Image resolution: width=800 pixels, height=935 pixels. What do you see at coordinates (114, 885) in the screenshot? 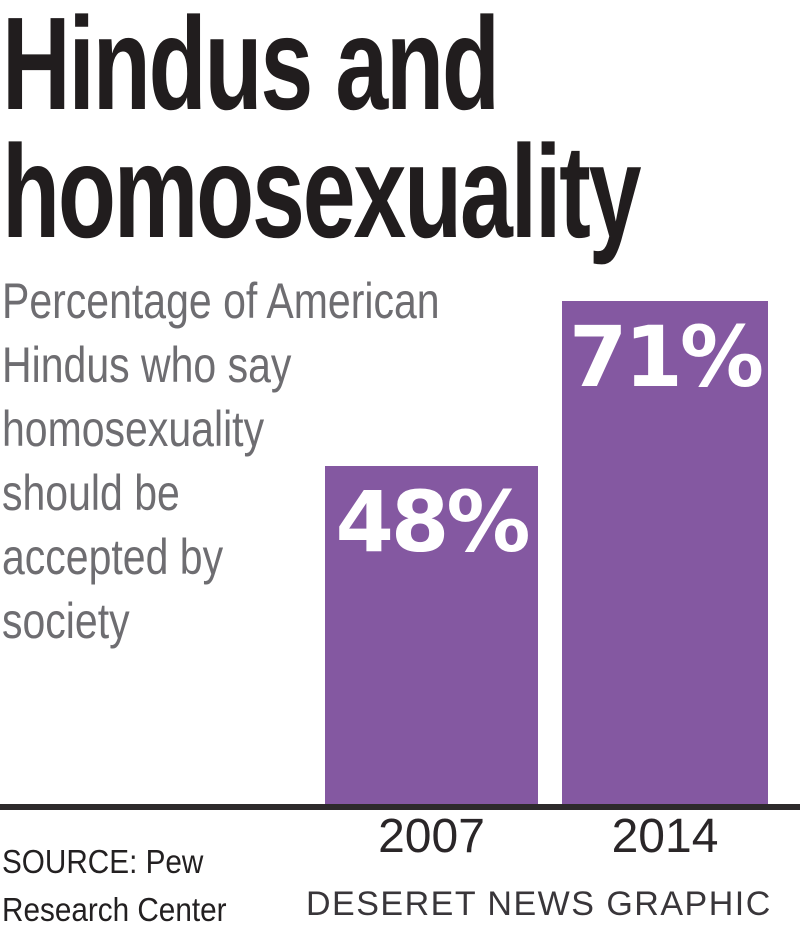
I see `source-note: SOURCE: Pew Research Center` at bounding box center [114, 885].